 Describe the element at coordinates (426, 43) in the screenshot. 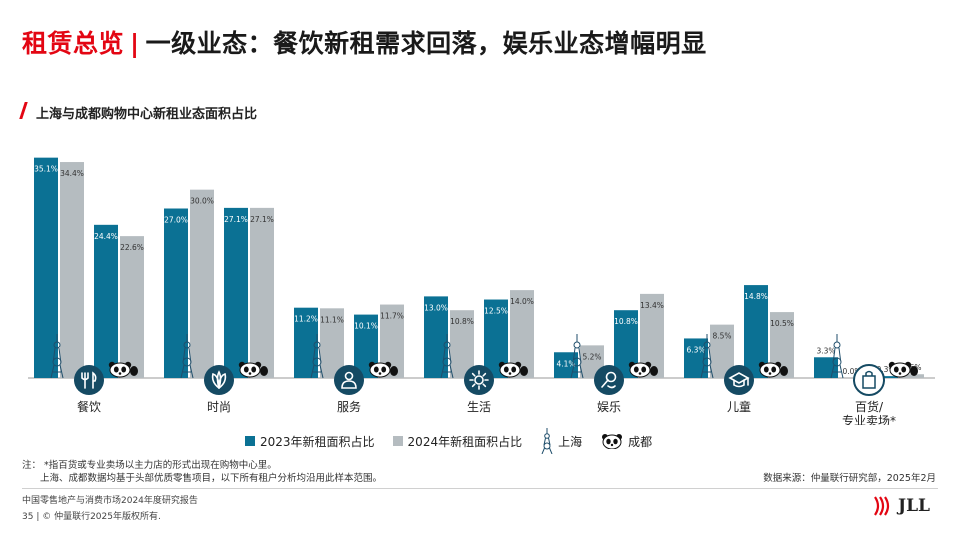

I see `title-headline: 一级业态：餐饮新租需求回落，娱乐业态增幅明显` at that location.